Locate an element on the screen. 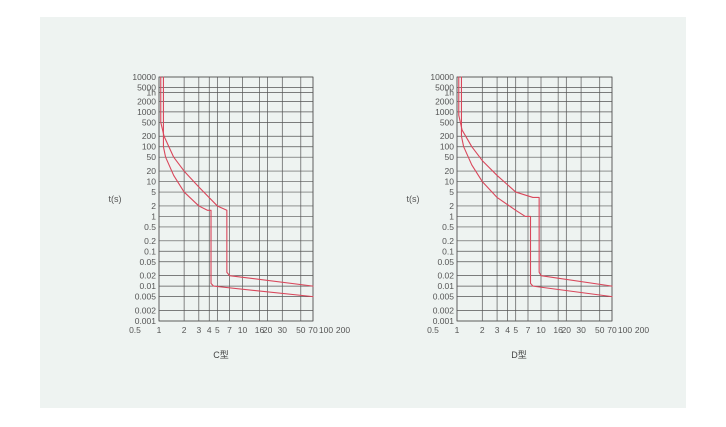  chart-title: D型 is located at coordinates (519, 355).